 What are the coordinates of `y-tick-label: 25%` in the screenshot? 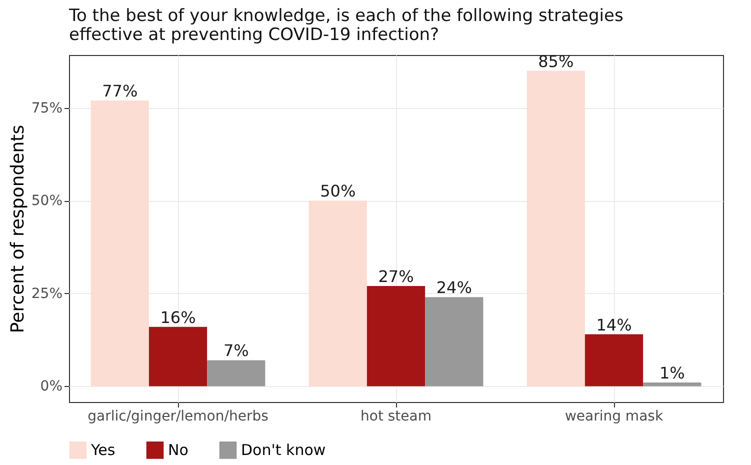 It's located at (46, 294).